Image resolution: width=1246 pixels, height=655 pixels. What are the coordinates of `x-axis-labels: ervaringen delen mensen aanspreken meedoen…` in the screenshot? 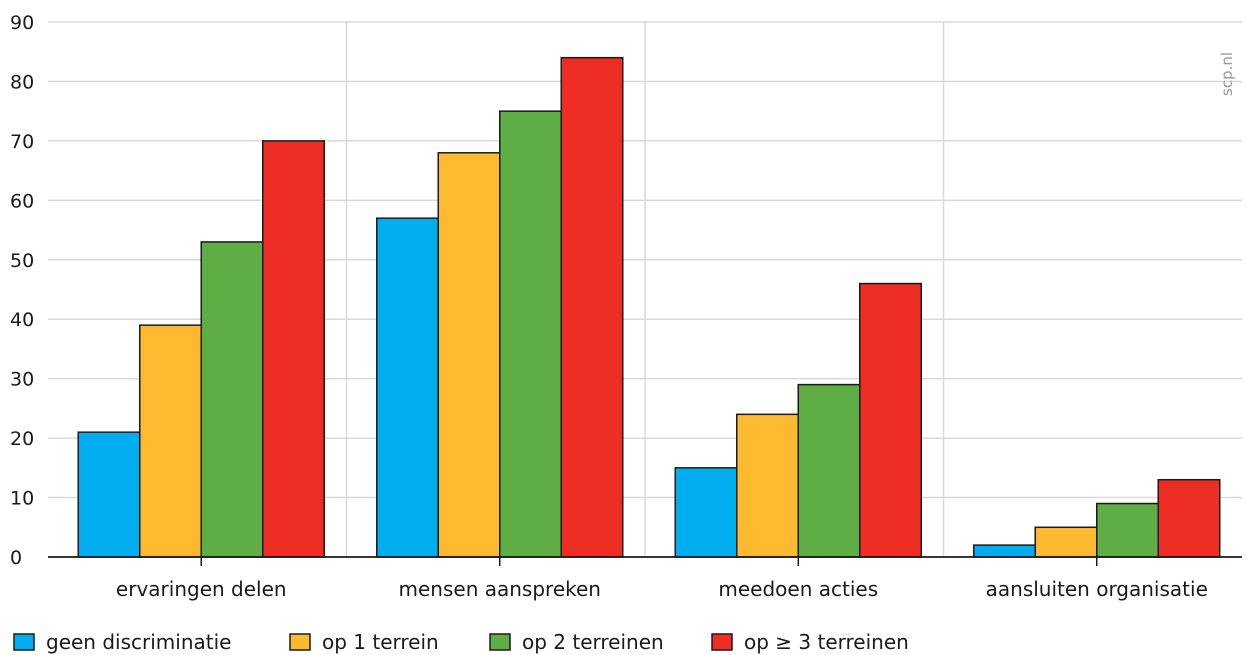 It's located at (662, 589).